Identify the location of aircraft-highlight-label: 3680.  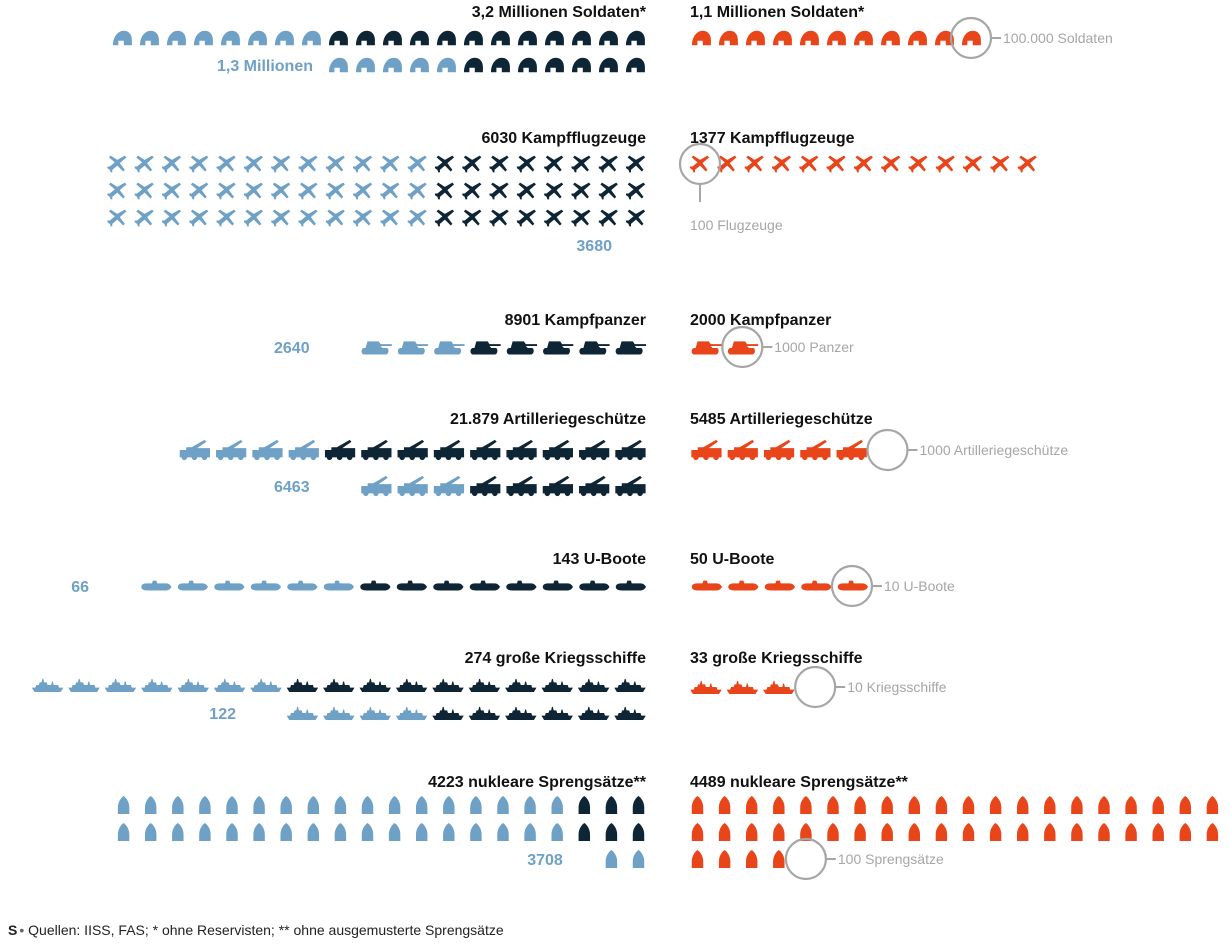
(594, 246).